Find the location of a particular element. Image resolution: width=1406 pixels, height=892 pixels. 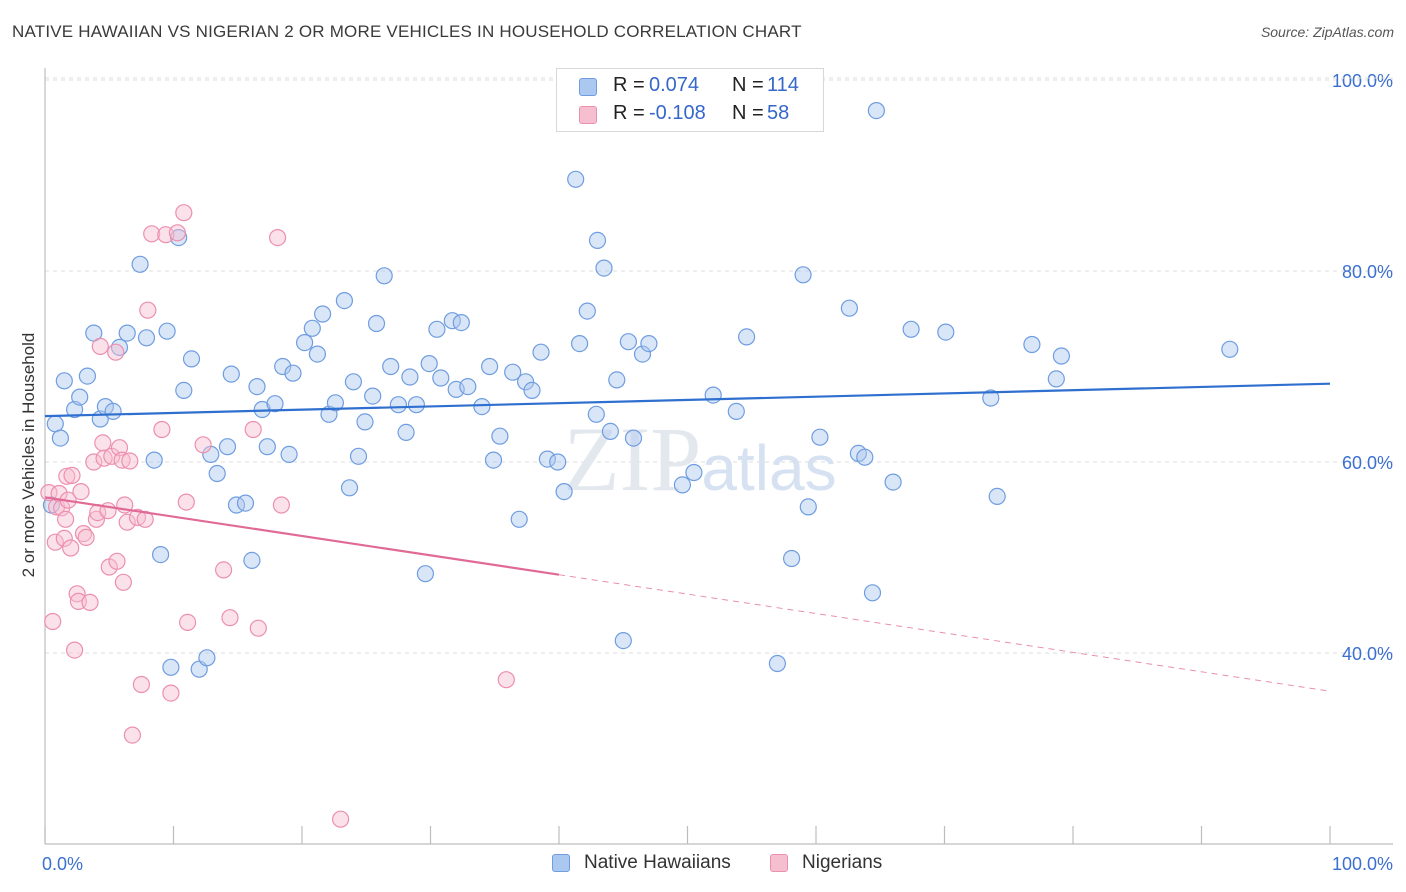

legend-swatch-pink is located at coordinates (779, 863).